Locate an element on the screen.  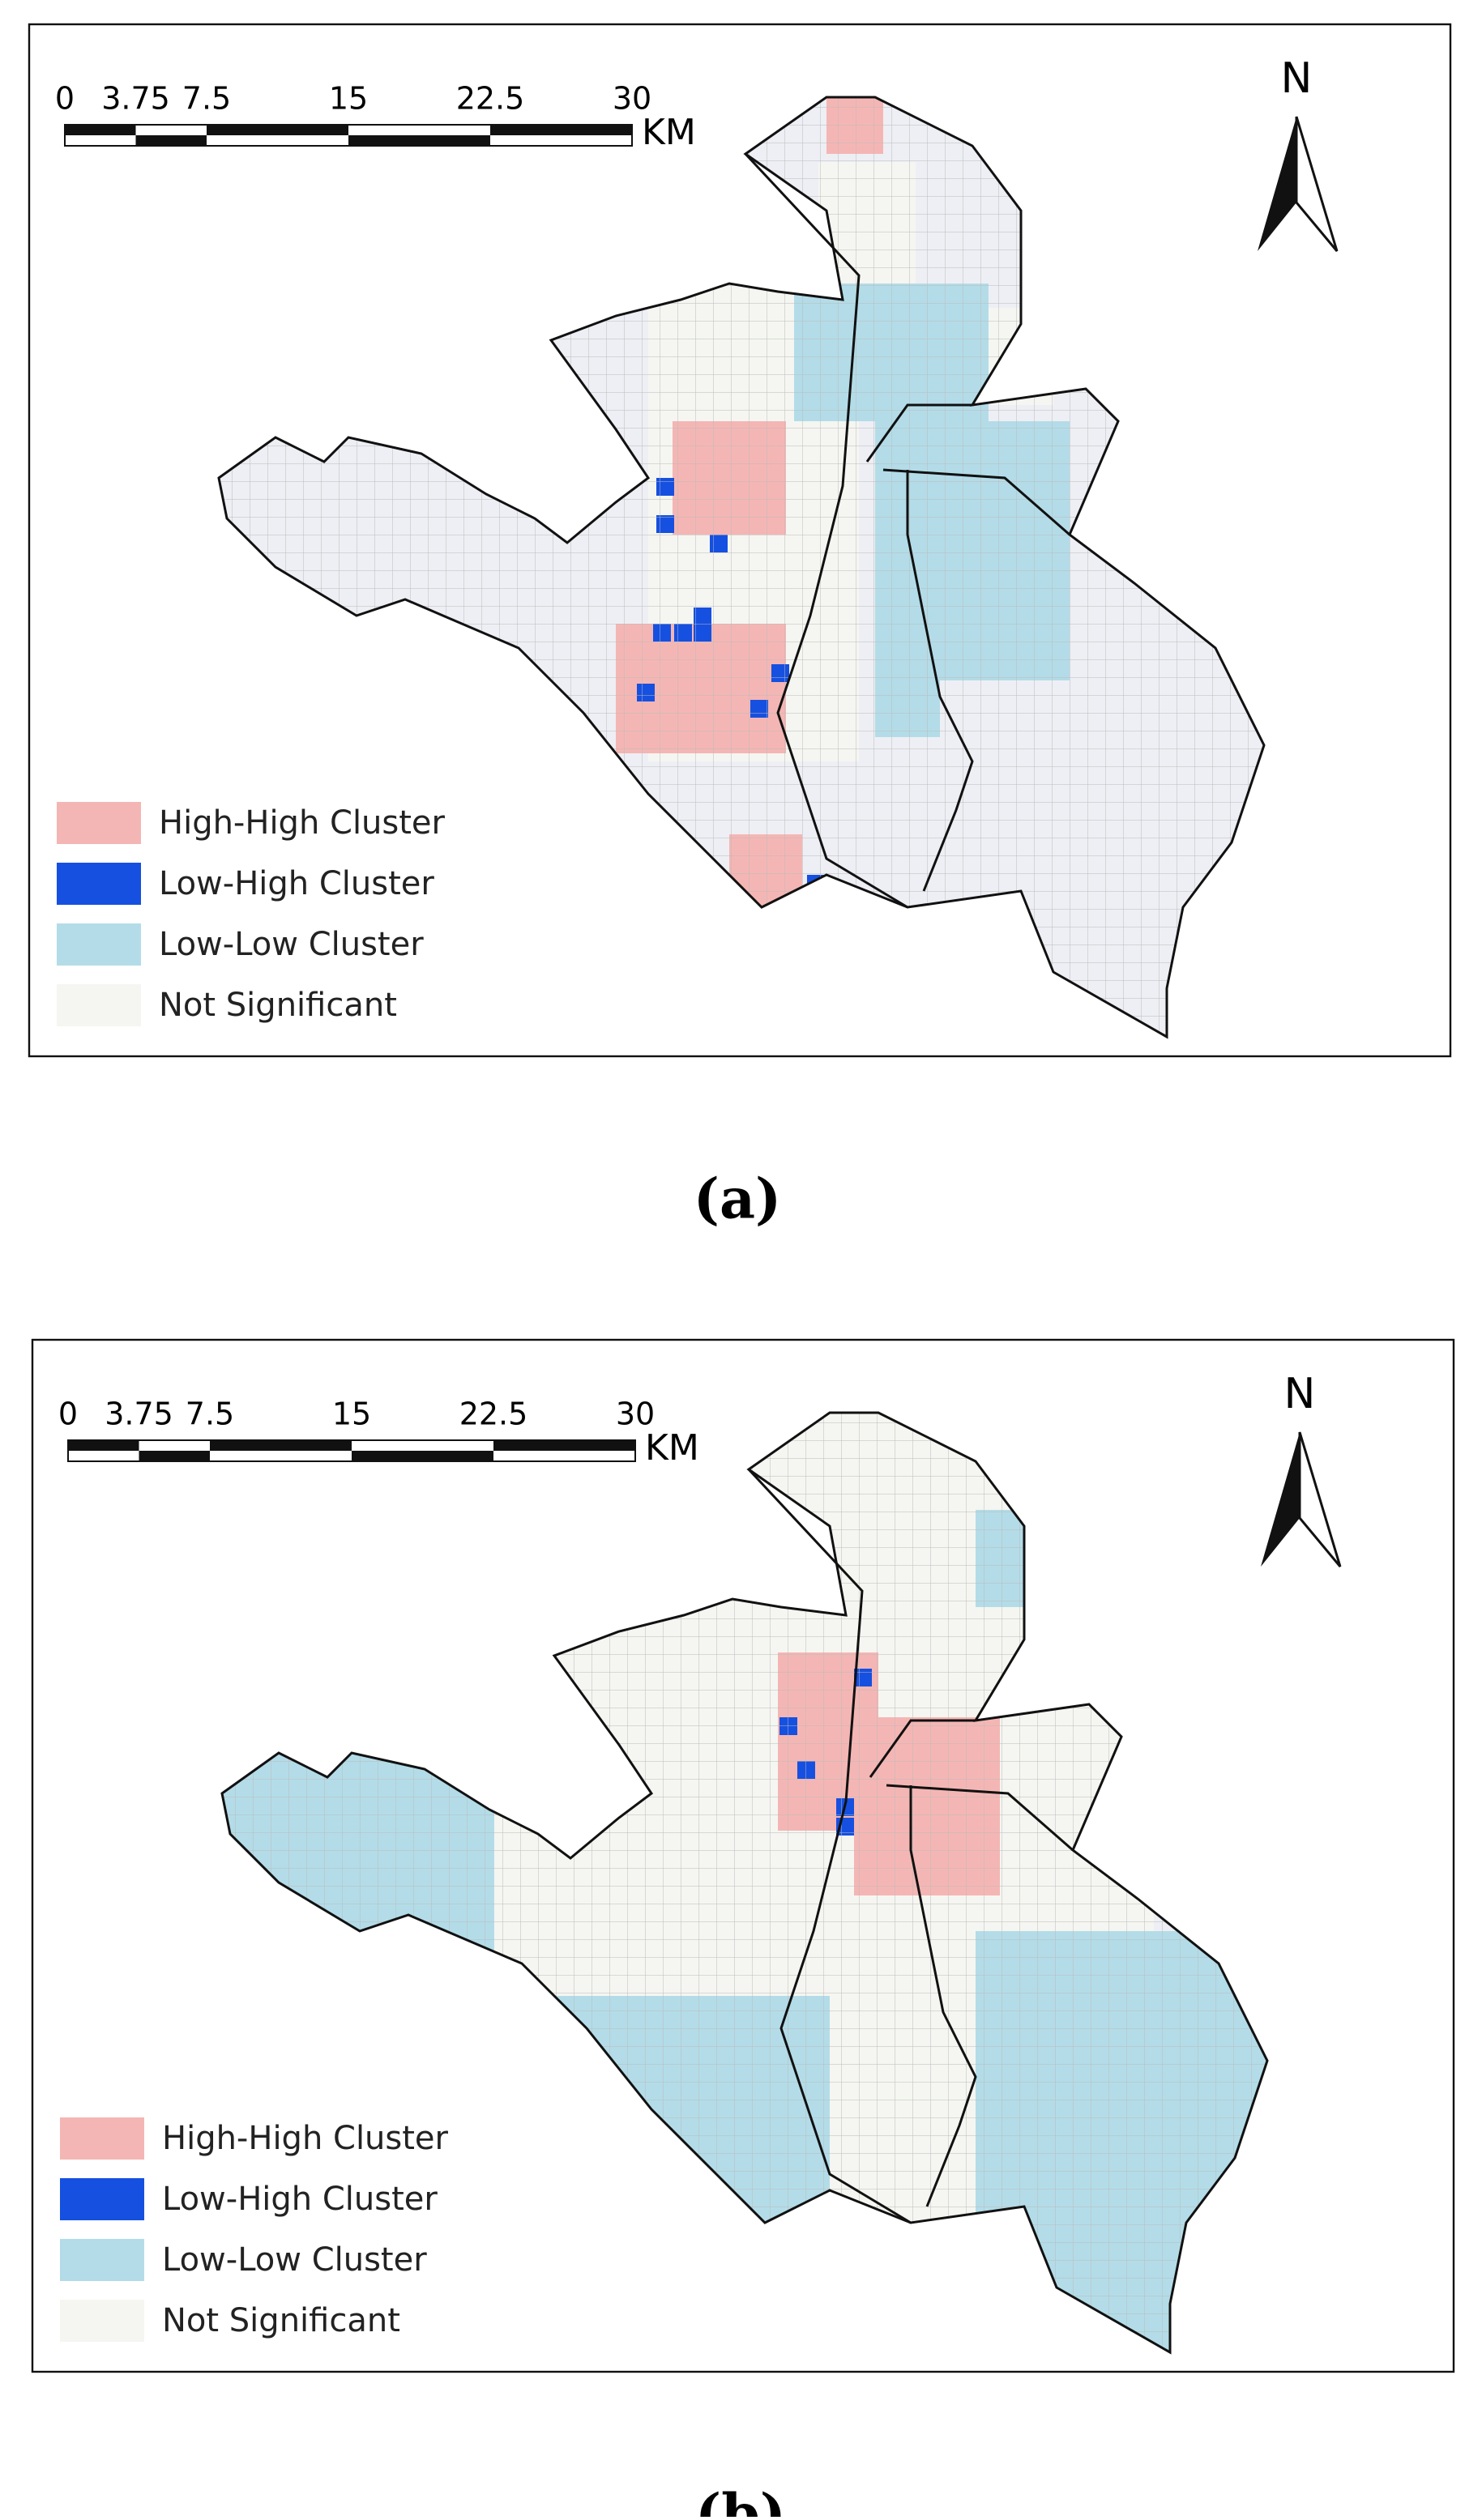
panel-caption: (b) is located at coordinates (740, 2500).